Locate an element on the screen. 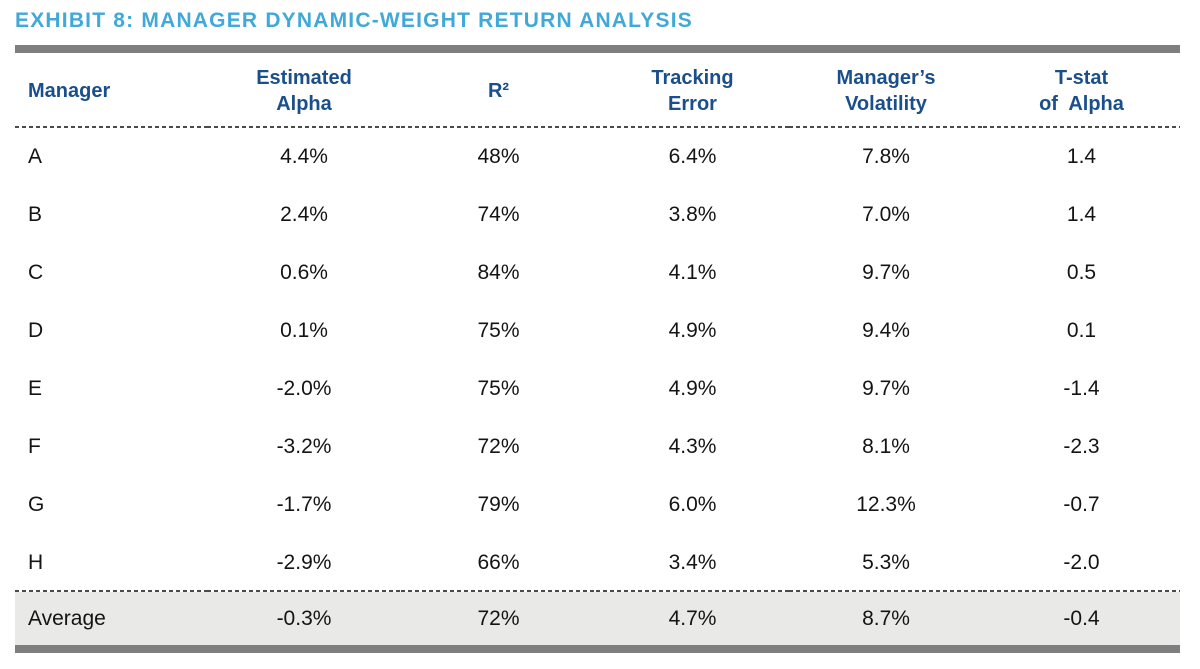  column-header-tracking-error: Tracking Error is located at coordinates (692, 90).